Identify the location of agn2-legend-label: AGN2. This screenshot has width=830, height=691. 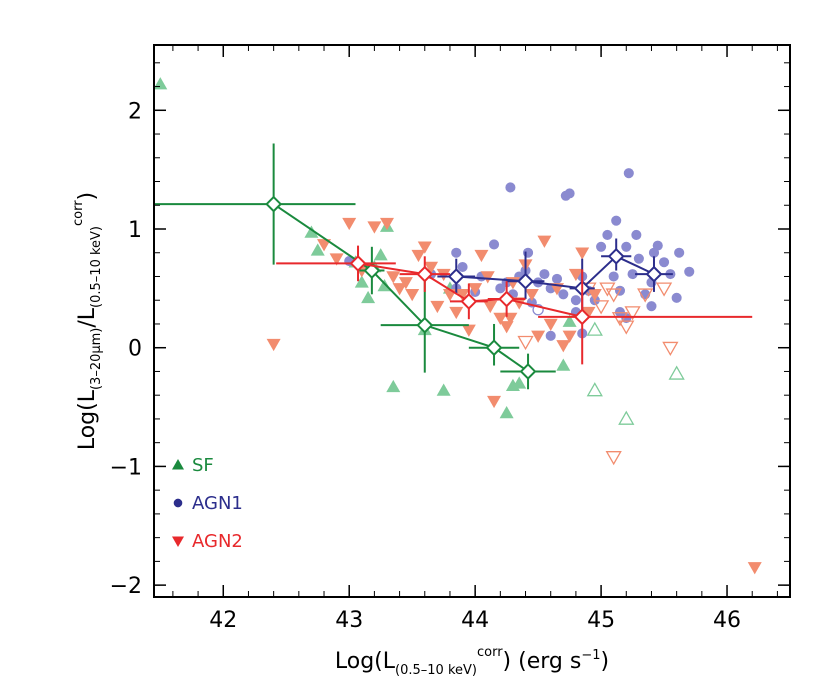
(217, 541).